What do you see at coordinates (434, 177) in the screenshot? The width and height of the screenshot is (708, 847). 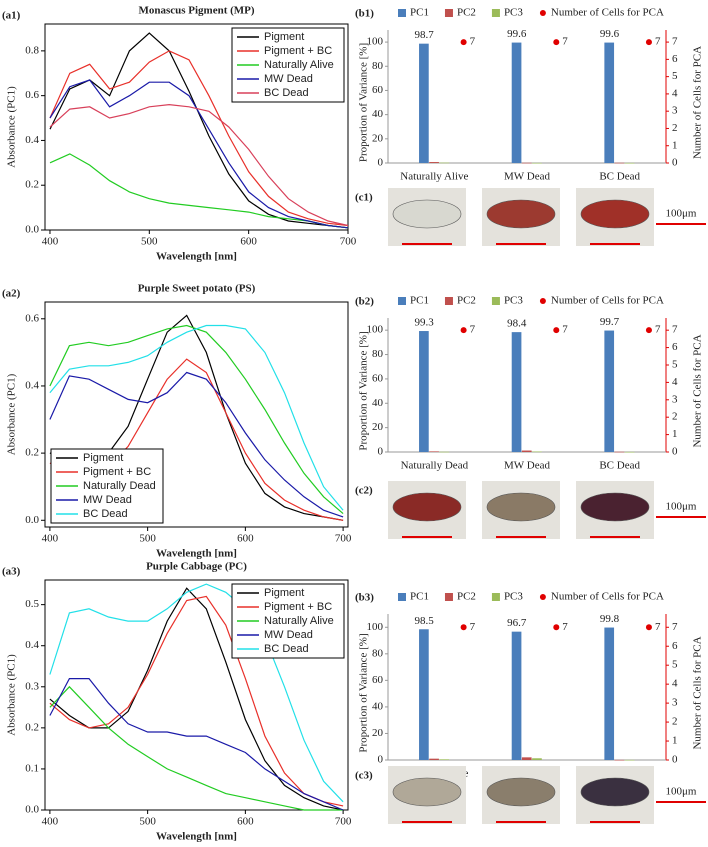 I see `x-tick-label: Naturally Alive` at bounding box center [434, 177].